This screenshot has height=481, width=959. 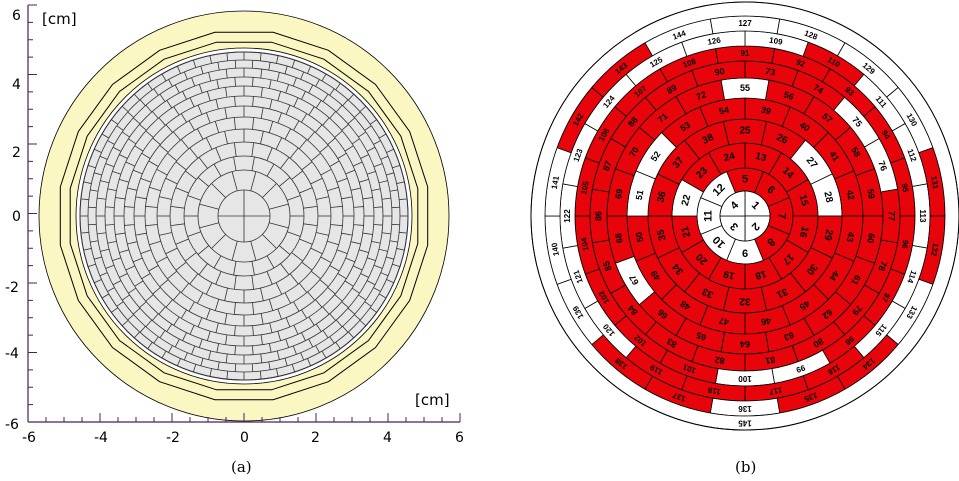 I want to click on cell-label-18: 18, so click(x=761, y=275).